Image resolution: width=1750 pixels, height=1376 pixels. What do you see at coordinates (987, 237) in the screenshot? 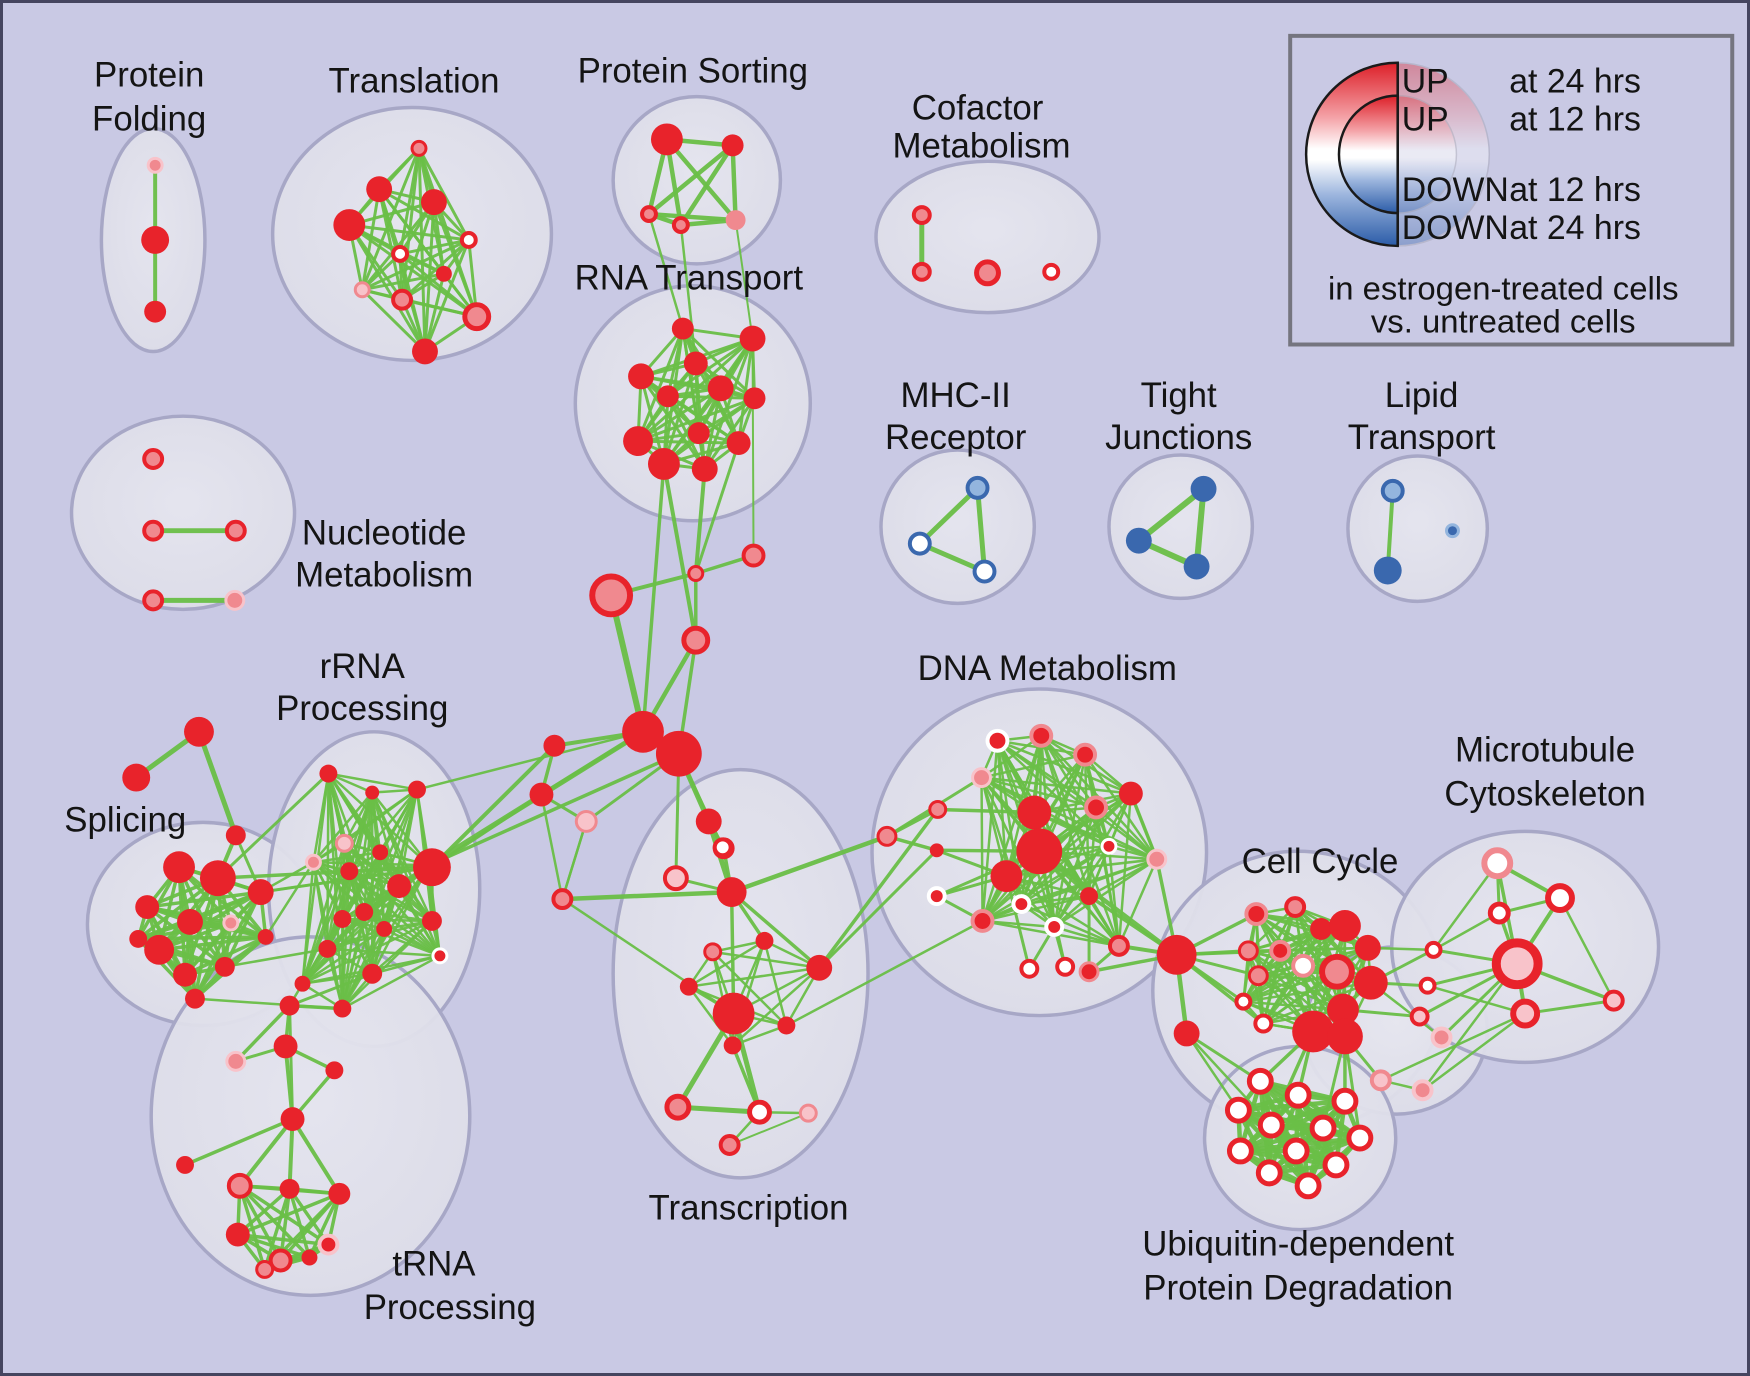
I see `cluster-ellipse-cofactor-metabolism` at bounding box center [987, 237].